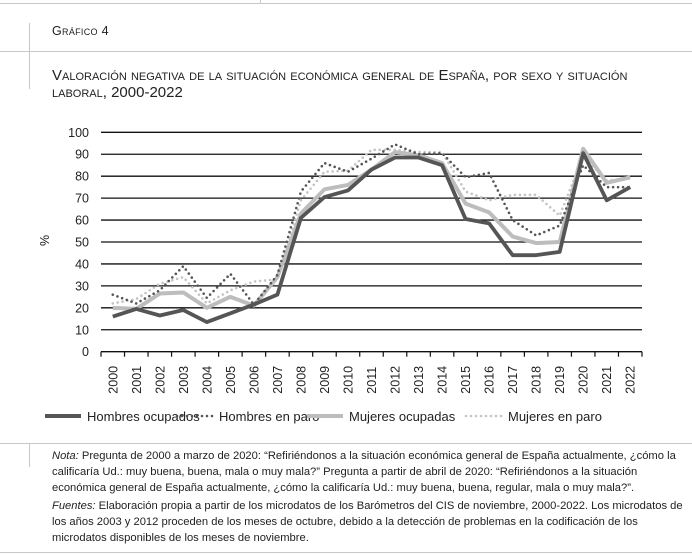 The width and height of the screenshot is (692, 555). Describe the element at coordinates (346, 443) in the screenshot. I see `notes-rule` at that location.